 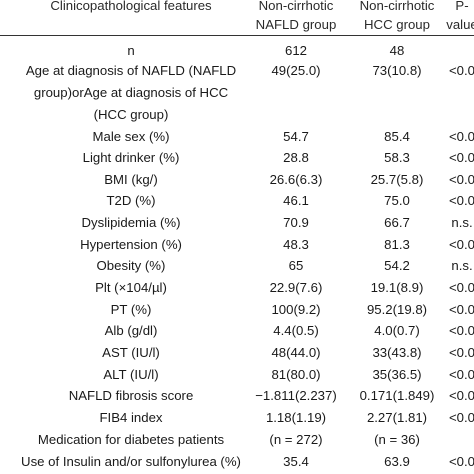 I want to click on table-cell-feature: Dyslipidemia (%), so click(x=131, y=222).